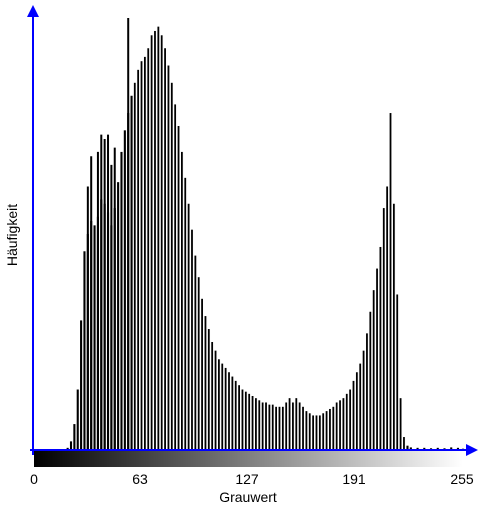  What do you see at coordinates (12, 235) in the screenshot?
I see `y-axis-label: Häufigkeit` at bounding box center [12, 235].